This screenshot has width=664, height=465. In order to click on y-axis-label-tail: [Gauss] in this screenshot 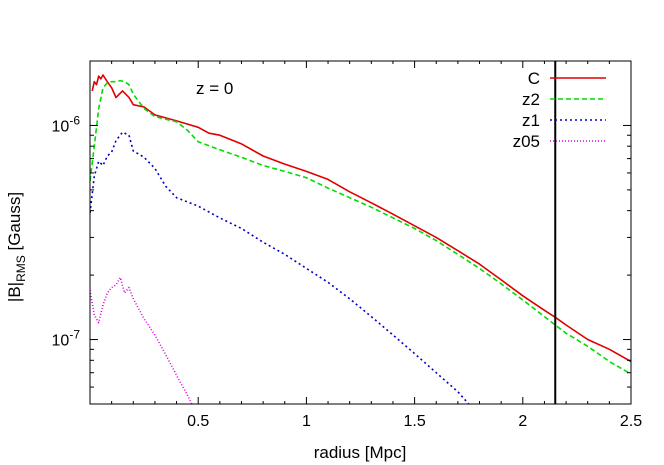, I will do `click(14, 223)`.